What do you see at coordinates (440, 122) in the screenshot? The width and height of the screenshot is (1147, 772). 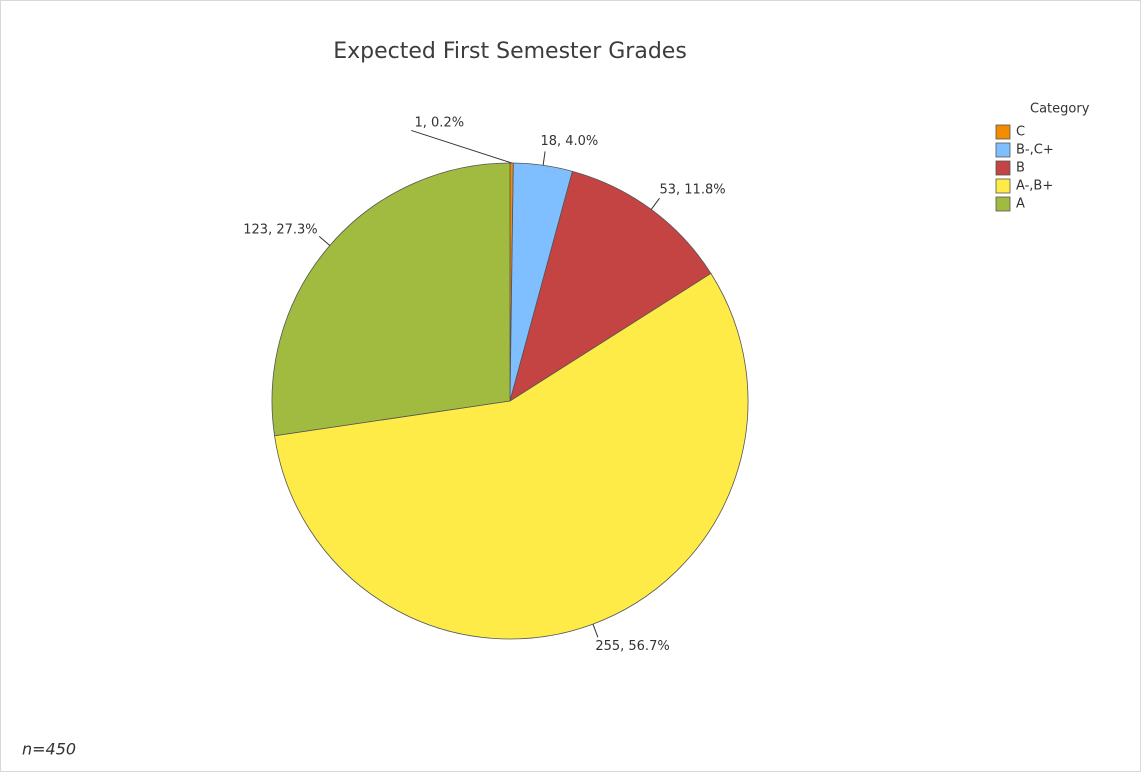 I see `data-label: 1, 0.2%` at bounding box center [440, 122].